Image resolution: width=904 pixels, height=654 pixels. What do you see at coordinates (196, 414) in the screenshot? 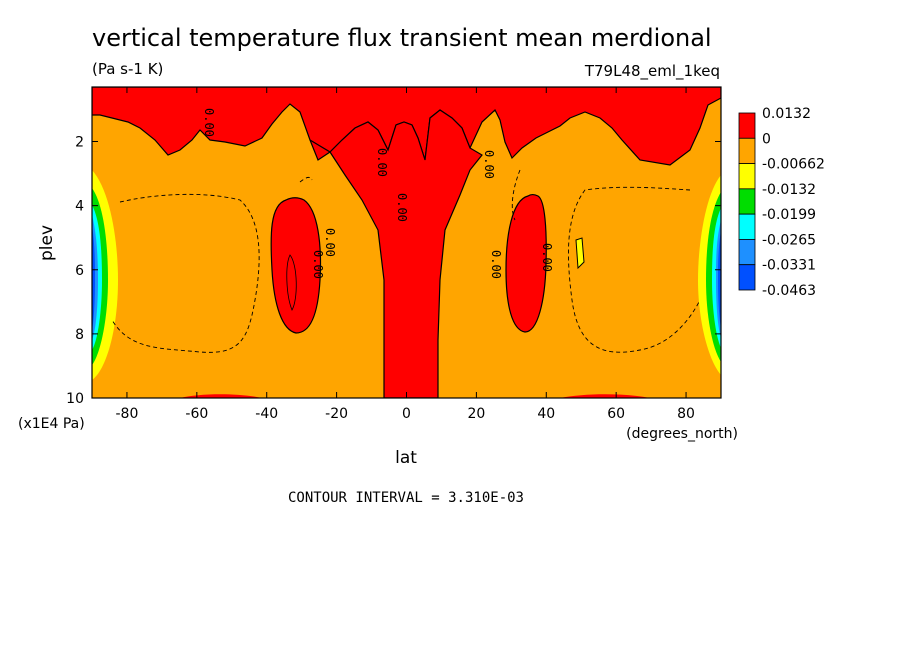
I see `x-tick-label: -60` at bounding box center [196, 414].